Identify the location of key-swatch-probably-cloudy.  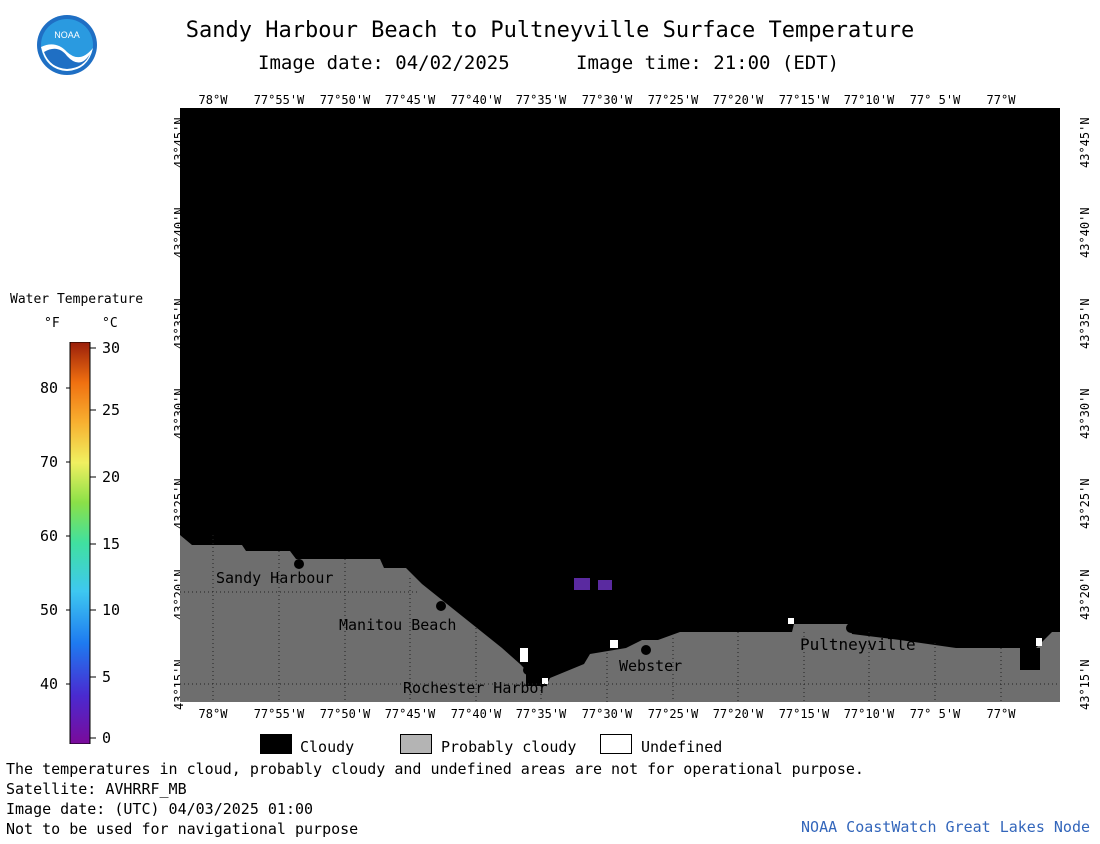
(416, 744).